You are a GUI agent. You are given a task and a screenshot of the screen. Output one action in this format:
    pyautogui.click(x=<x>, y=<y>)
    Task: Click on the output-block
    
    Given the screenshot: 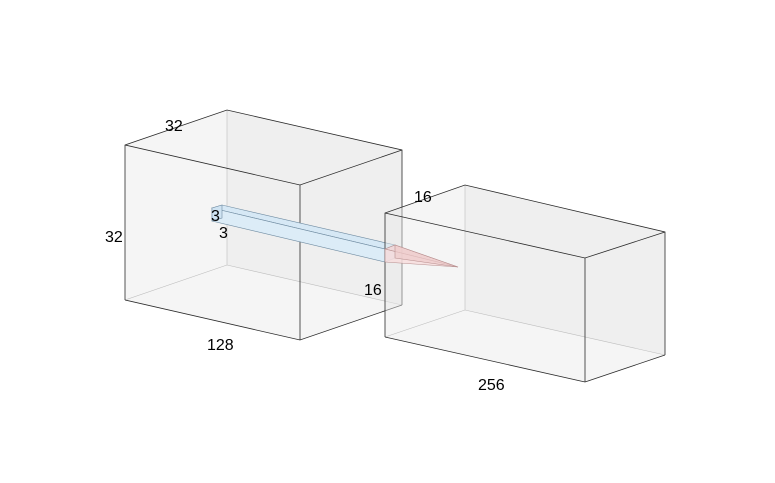 What is the action you would take?
    pyautogui.click(x=525, y=283)
    